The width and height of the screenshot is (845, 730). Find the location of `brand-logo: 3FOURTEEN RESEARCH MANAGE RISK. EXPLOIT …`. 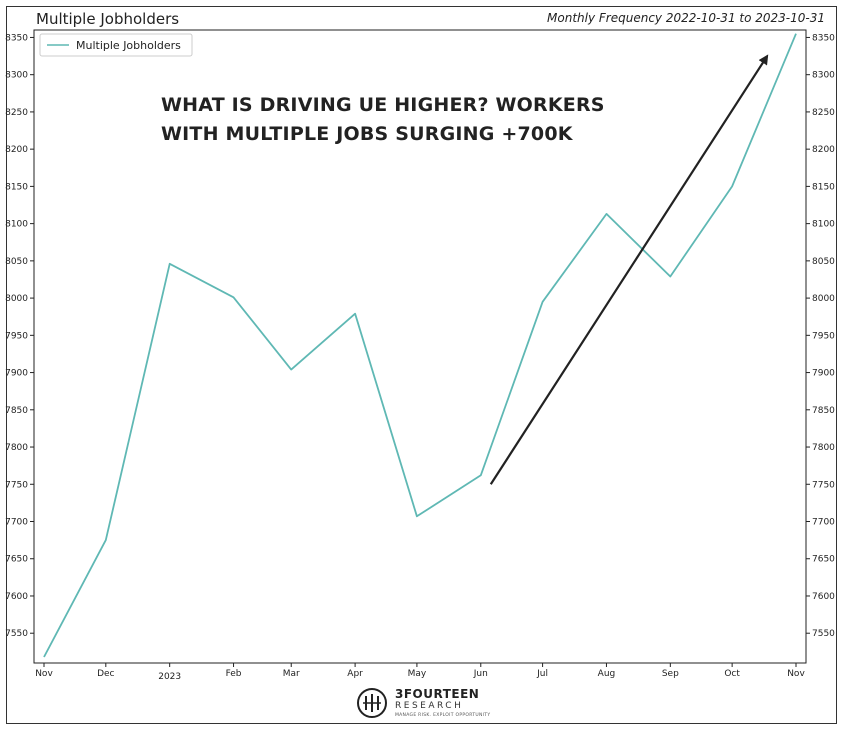

brand-logo: 3FOURTEEN RESEARCH MANAGE RISK. EXPLOIT … is located at coordinates (425, 704).